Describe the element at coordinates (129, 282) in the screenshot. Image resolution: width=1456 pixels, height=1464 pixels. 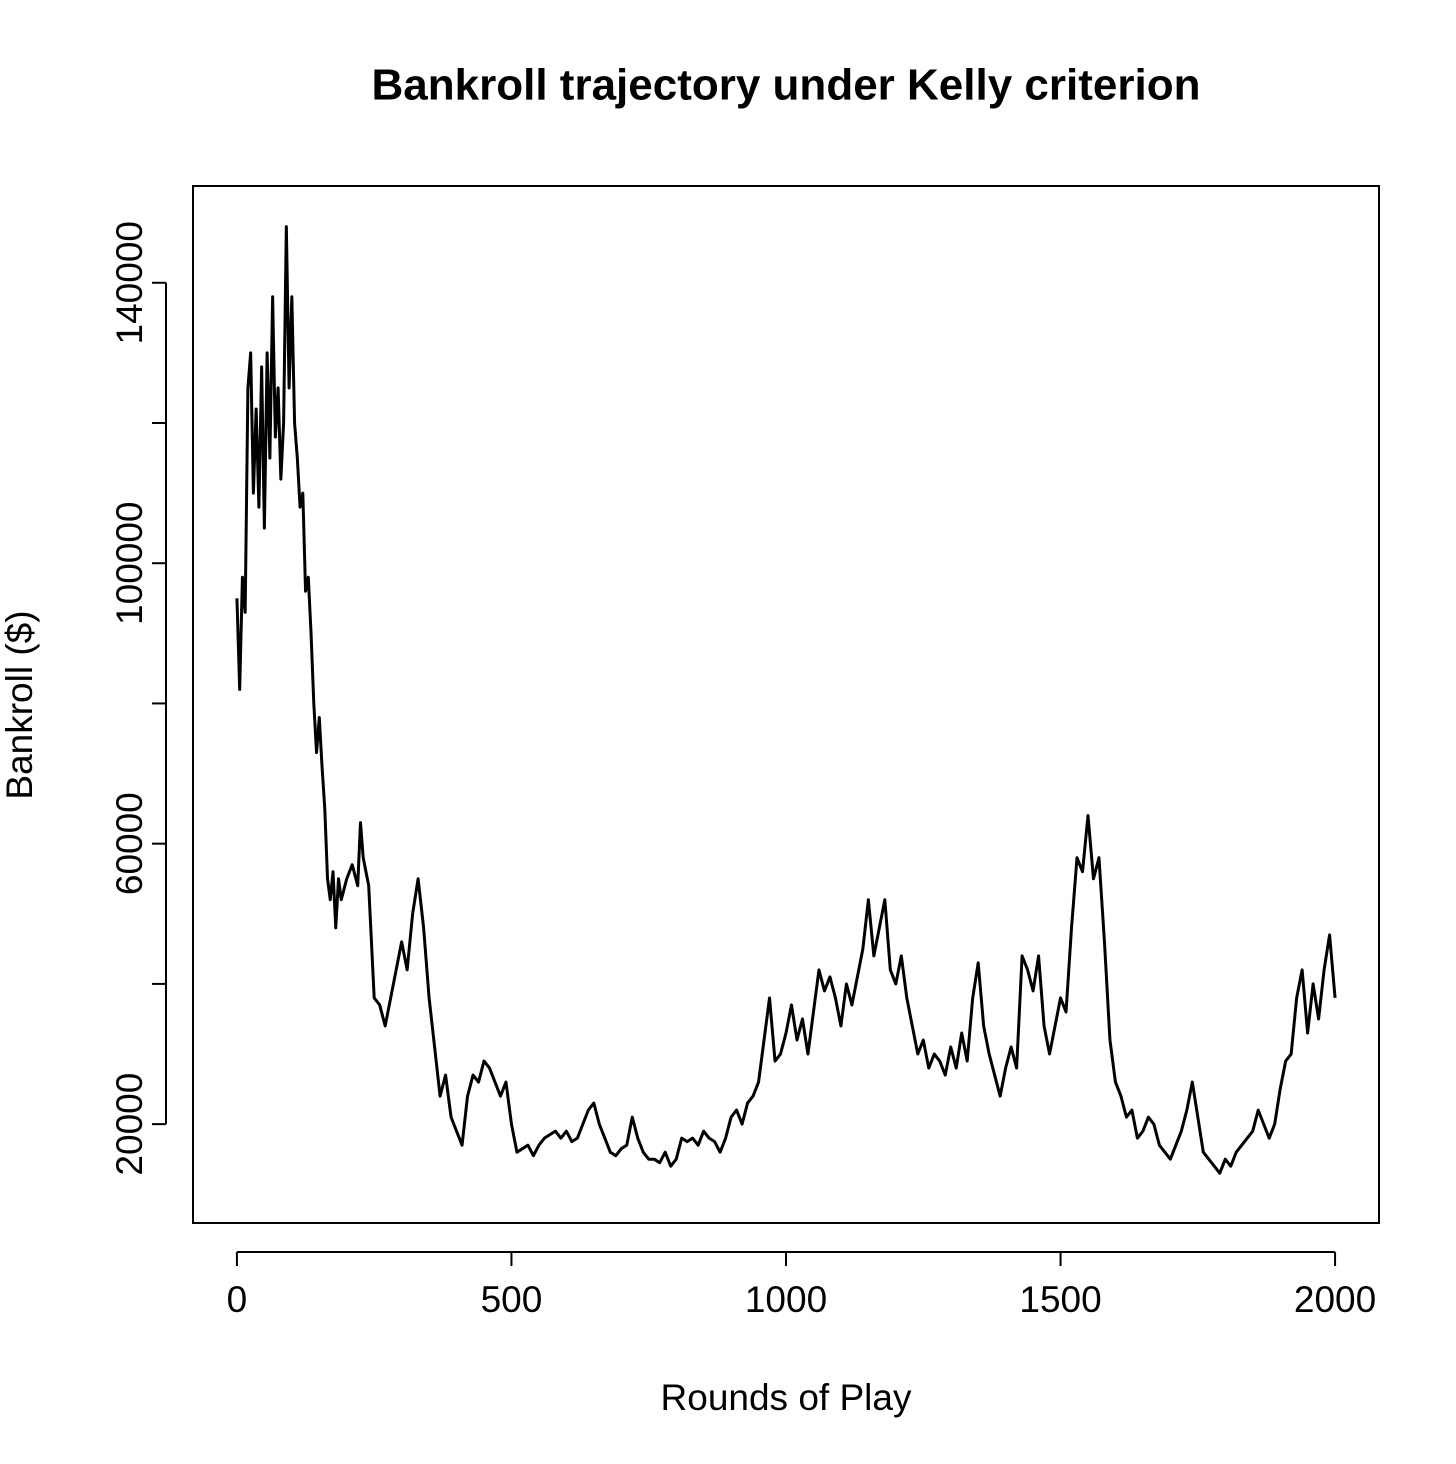
I see `y-tick-label: 140000` at that location.